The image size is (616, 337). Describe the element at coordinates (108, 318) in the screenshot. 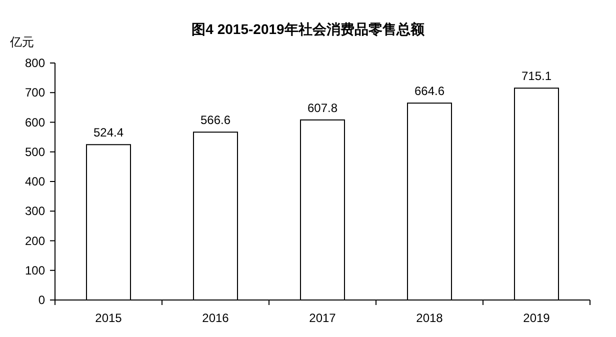

I see `x-tick-label: 2015` at that location.